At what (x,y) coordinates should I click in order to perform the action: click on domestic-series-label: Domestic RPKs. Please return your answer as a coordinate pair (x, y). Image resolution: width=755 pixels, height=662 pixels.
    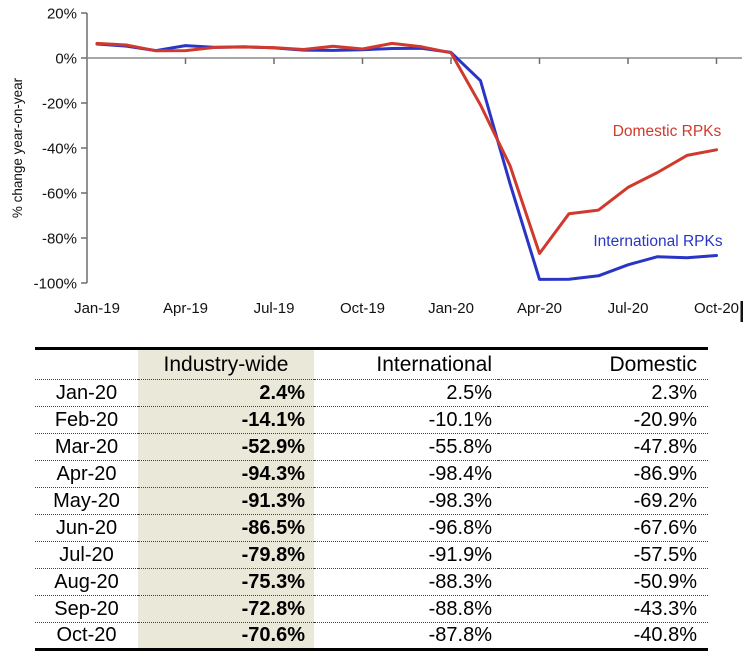
    Looking at the image, I should click on (667, 131).